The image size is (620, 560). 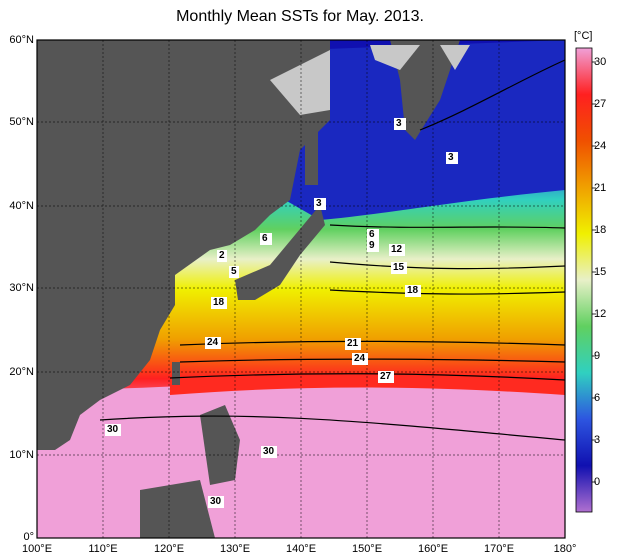 I want to click on contour-label: 12, so click(x=397, y=249).